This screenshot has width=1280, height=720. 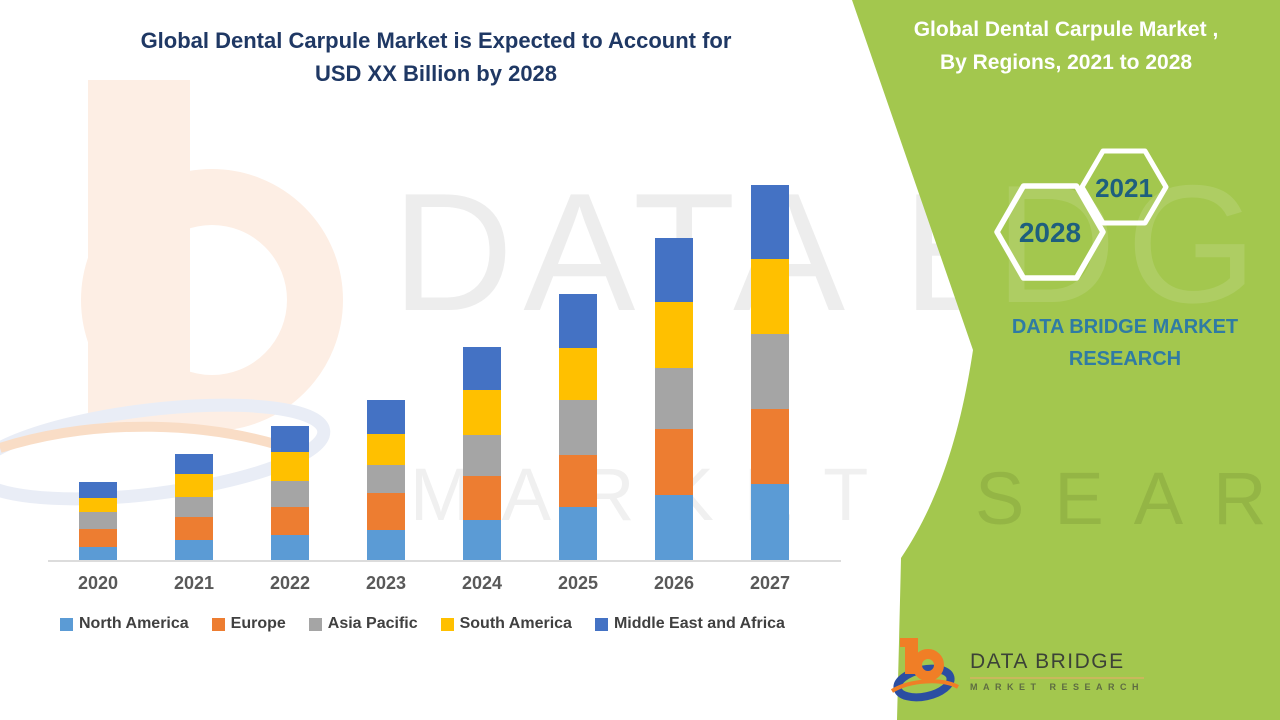 What do you see at coordinates (770, 222) in the screenshot?
I see `bar-segment-2027-middle-east-and-africa` at bounding box center [770, 222].